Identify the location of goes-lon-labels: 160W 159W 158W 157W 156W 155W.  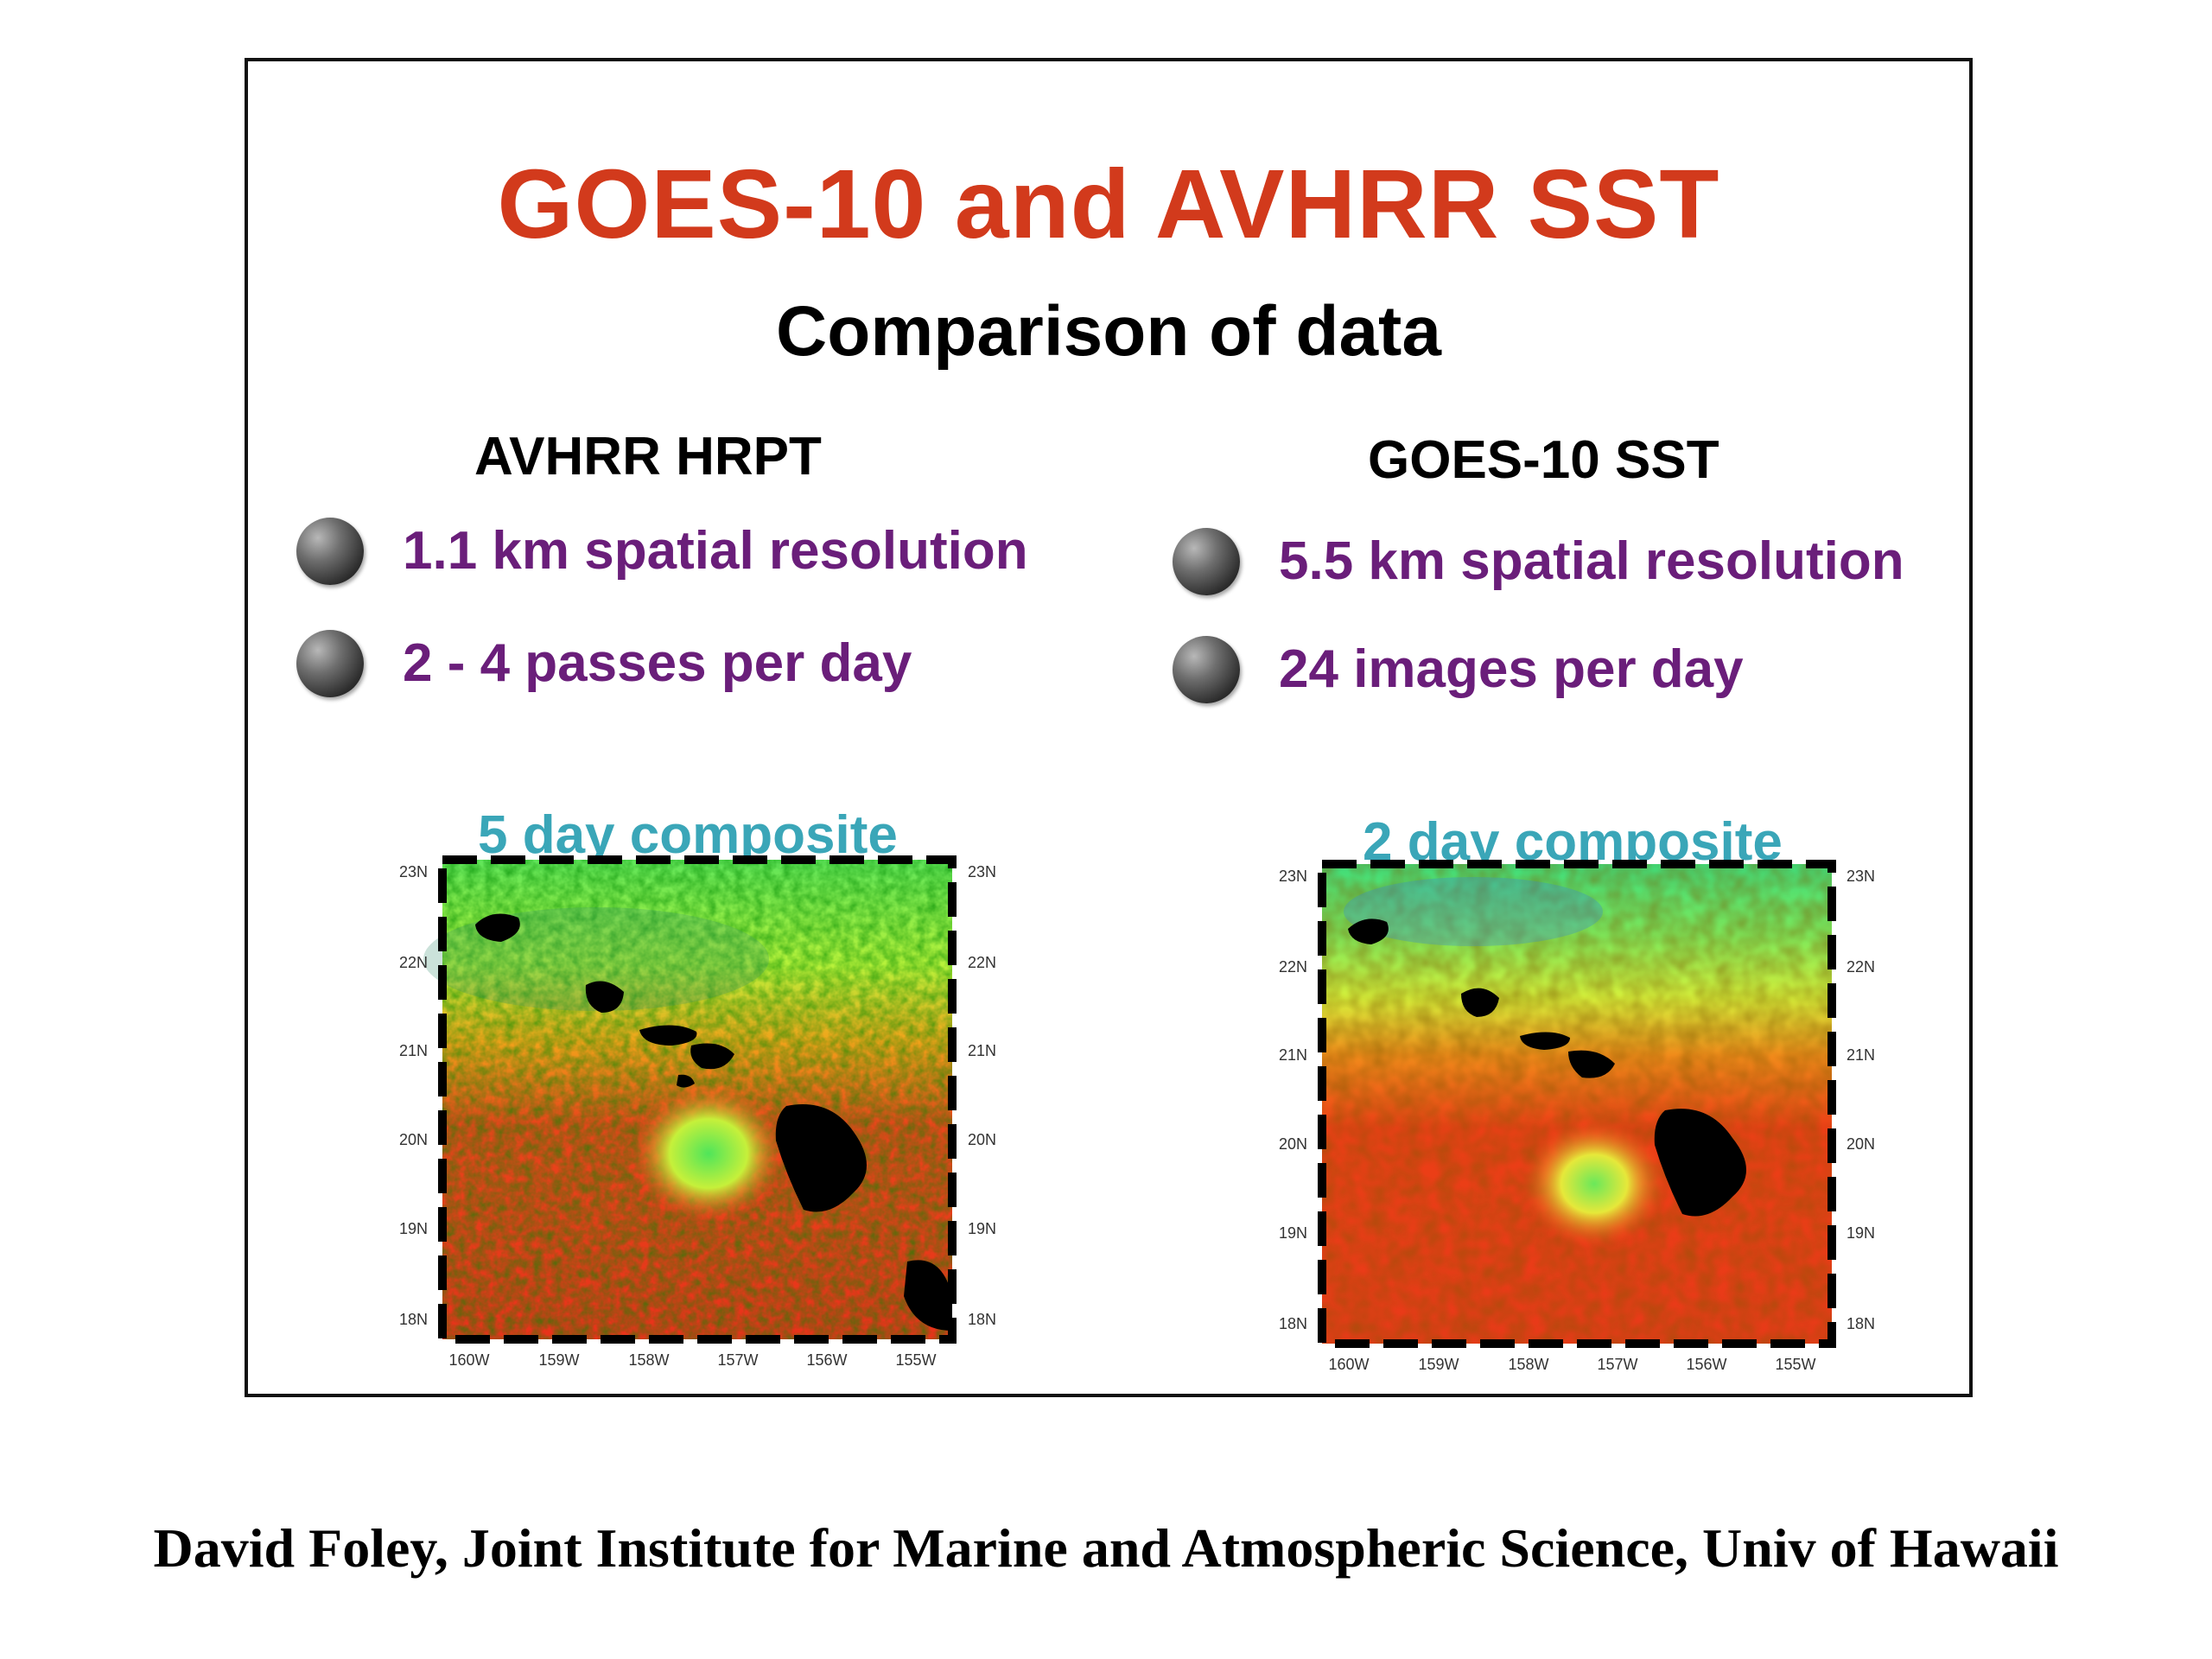
(1571, 1364).